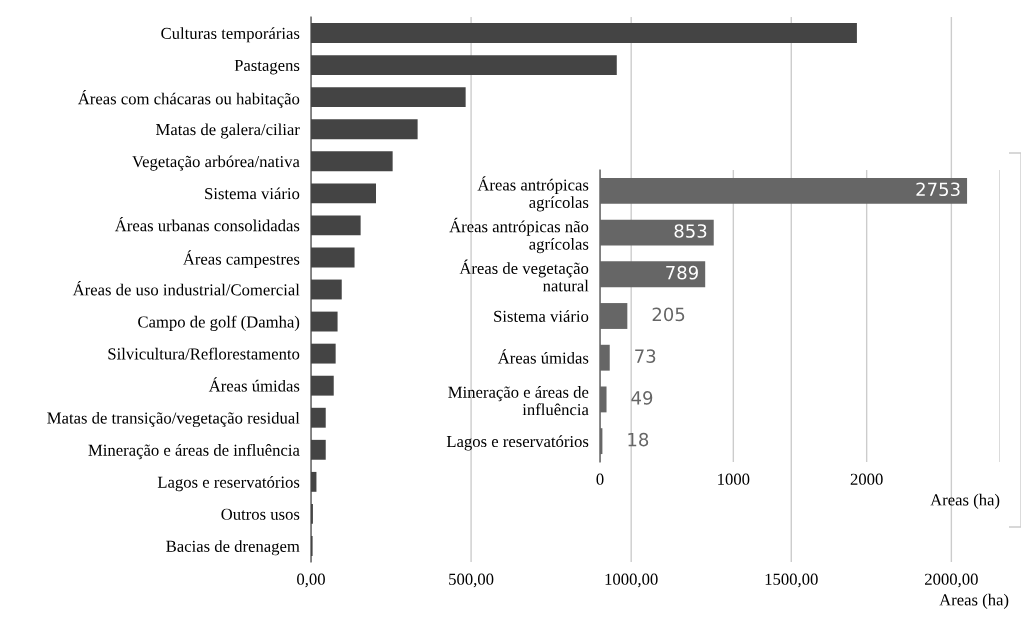 The width and height of the screenshot is (1021, 629). What do you see at coordinates (186, 288) in the screenshot?
I see `y-tick-label: Áreas de uso industrial/Comercial` at bounding box center [186, 288].